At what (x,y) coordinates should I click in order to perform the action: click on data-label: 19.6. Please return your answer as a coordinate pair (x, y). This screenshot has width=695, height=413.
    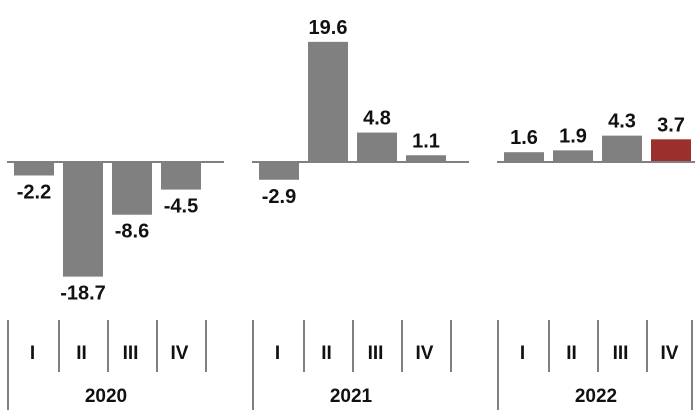
    Looking at the image, I should click on (328, 28).